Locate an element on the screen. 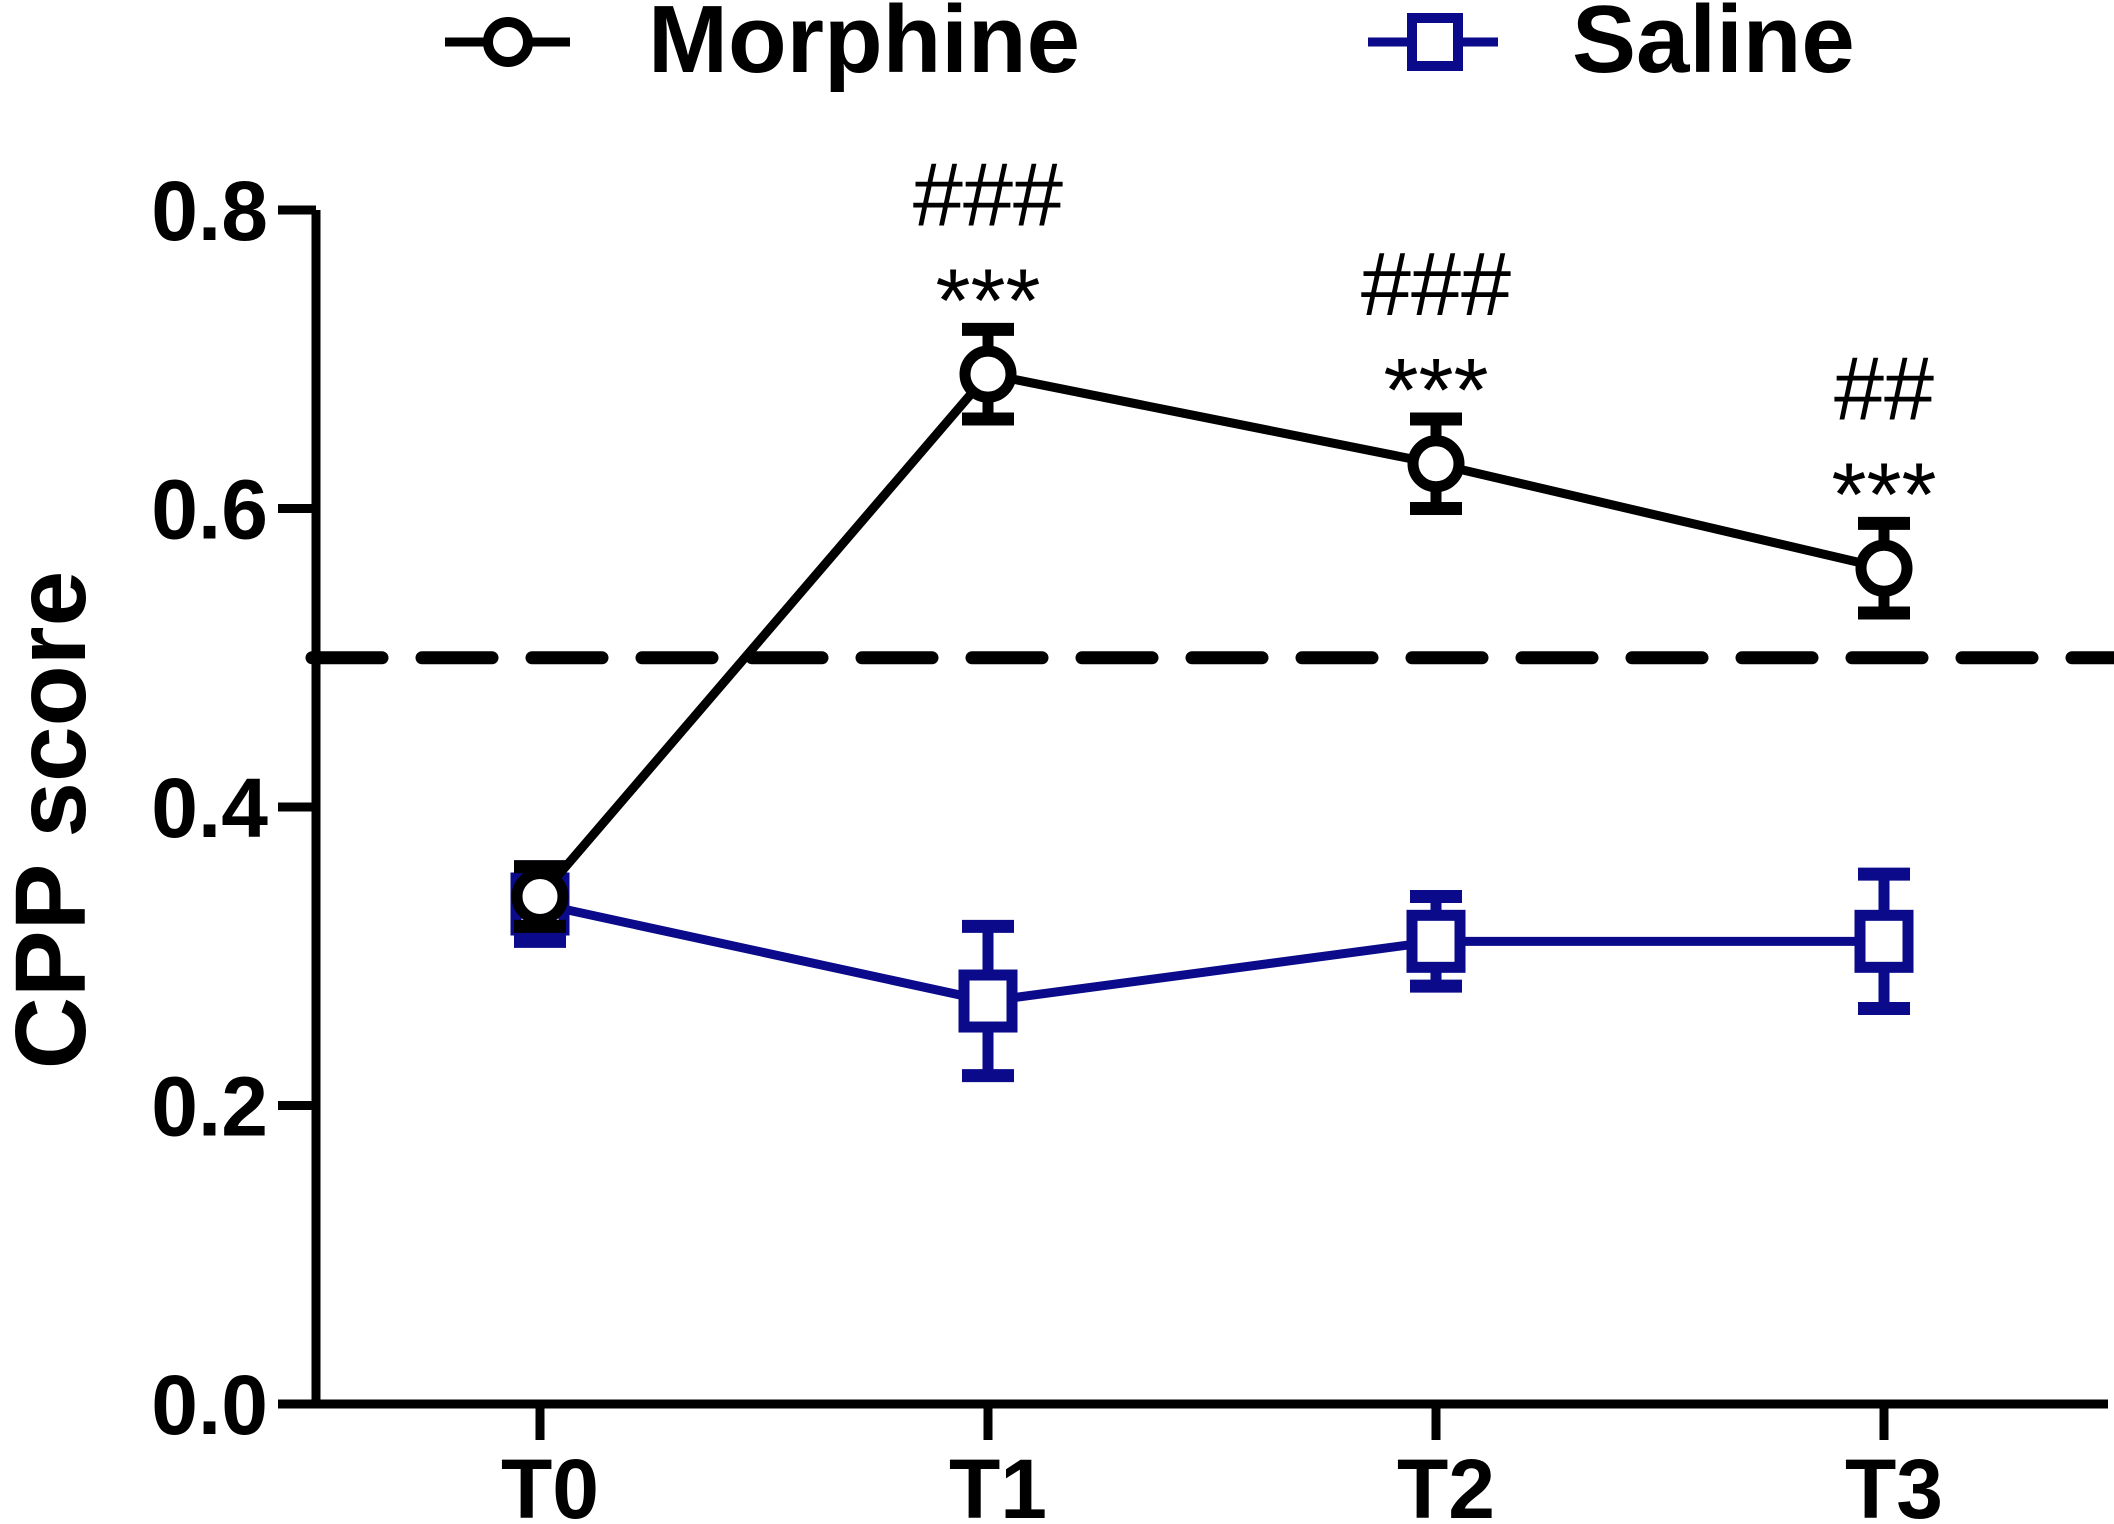 Image resolution: width=2114 pixels, height=1524 pixels. y-tick-label: 0.4 is located at coordinates (209, 808).